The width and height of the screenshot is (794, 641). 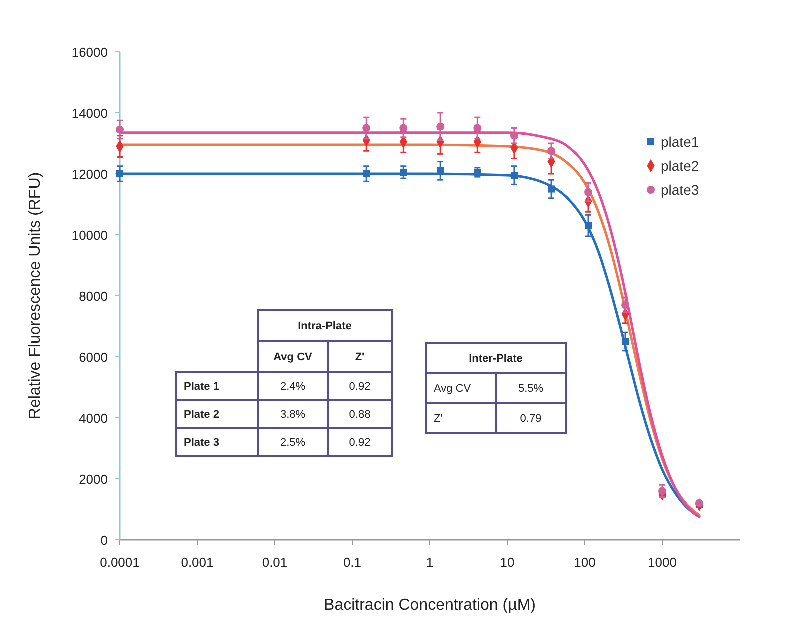 I want to click on annotation: 0.79, so click(x=531, y=419).